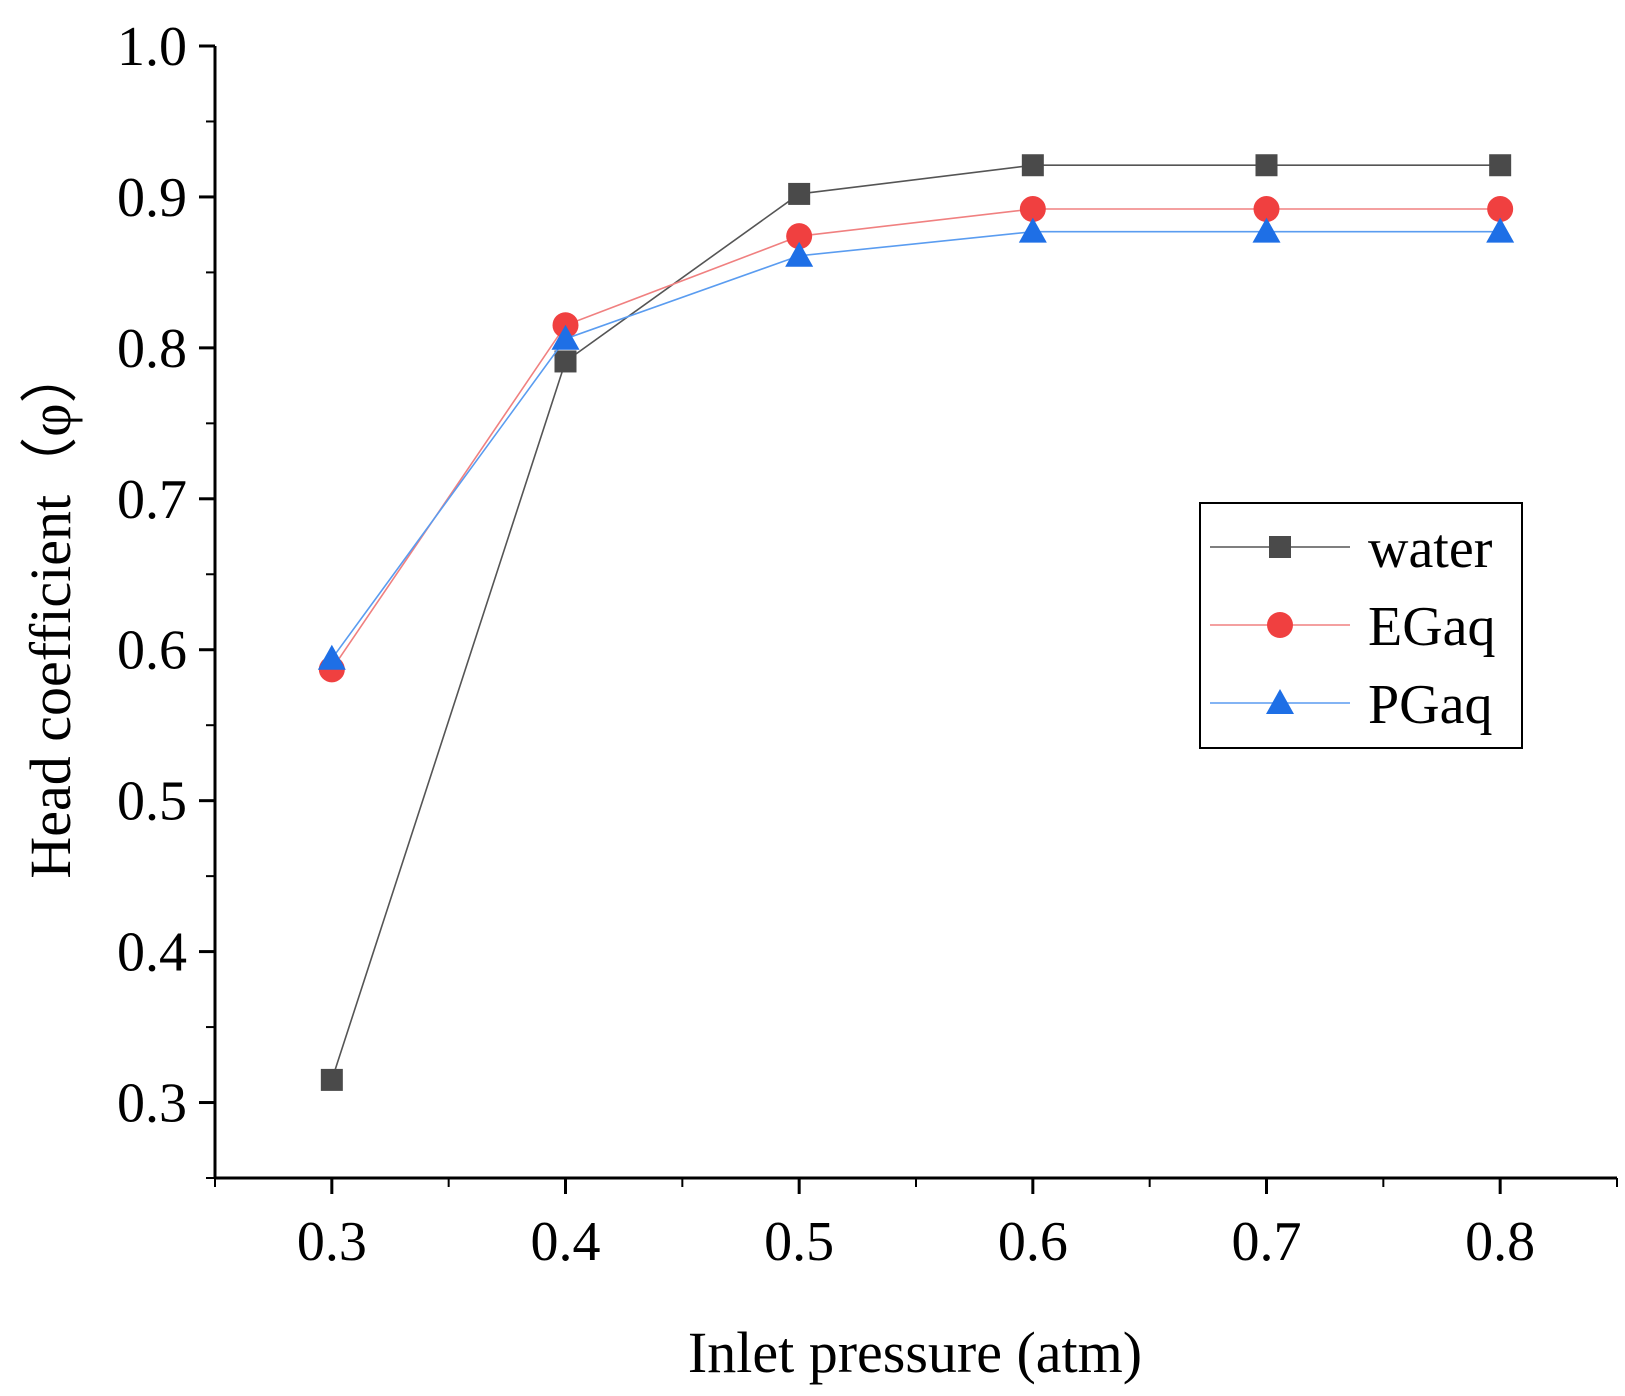  I want to click on x-tick-label: 0.5, so click(799, 1242).